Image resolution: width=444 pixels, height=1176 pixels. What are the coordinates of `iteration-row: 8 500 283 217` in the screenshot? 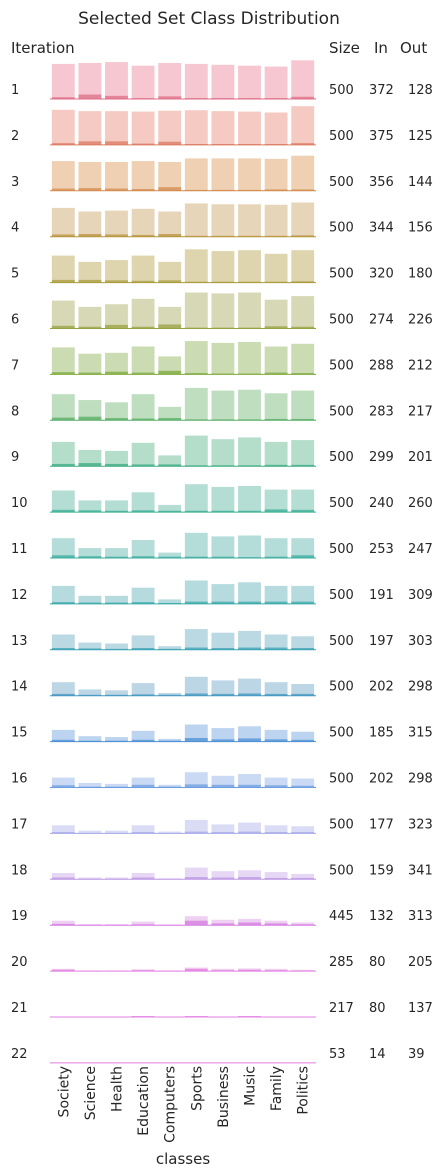 It's located at (222, 404).